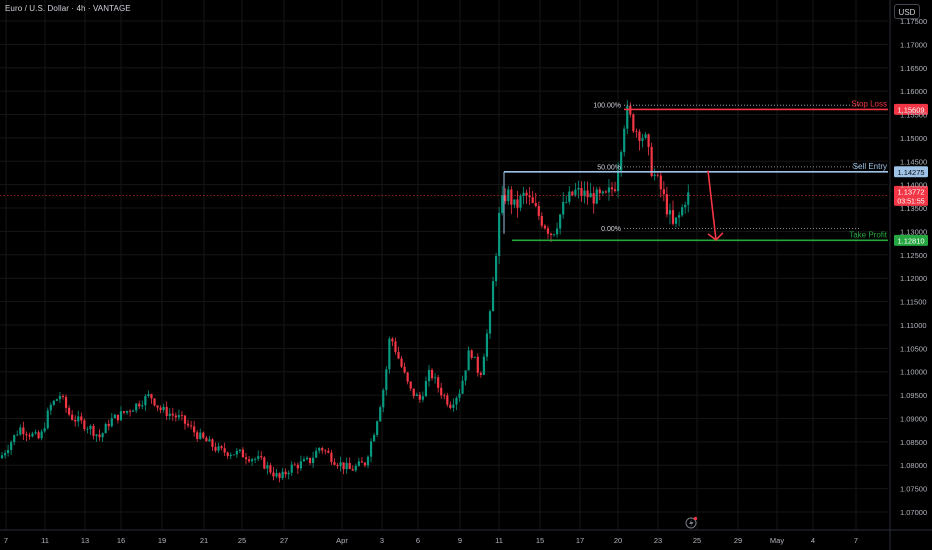 This screenshot has width=932, height=550. I want to click on currency-button: USD, so click(907, 11).